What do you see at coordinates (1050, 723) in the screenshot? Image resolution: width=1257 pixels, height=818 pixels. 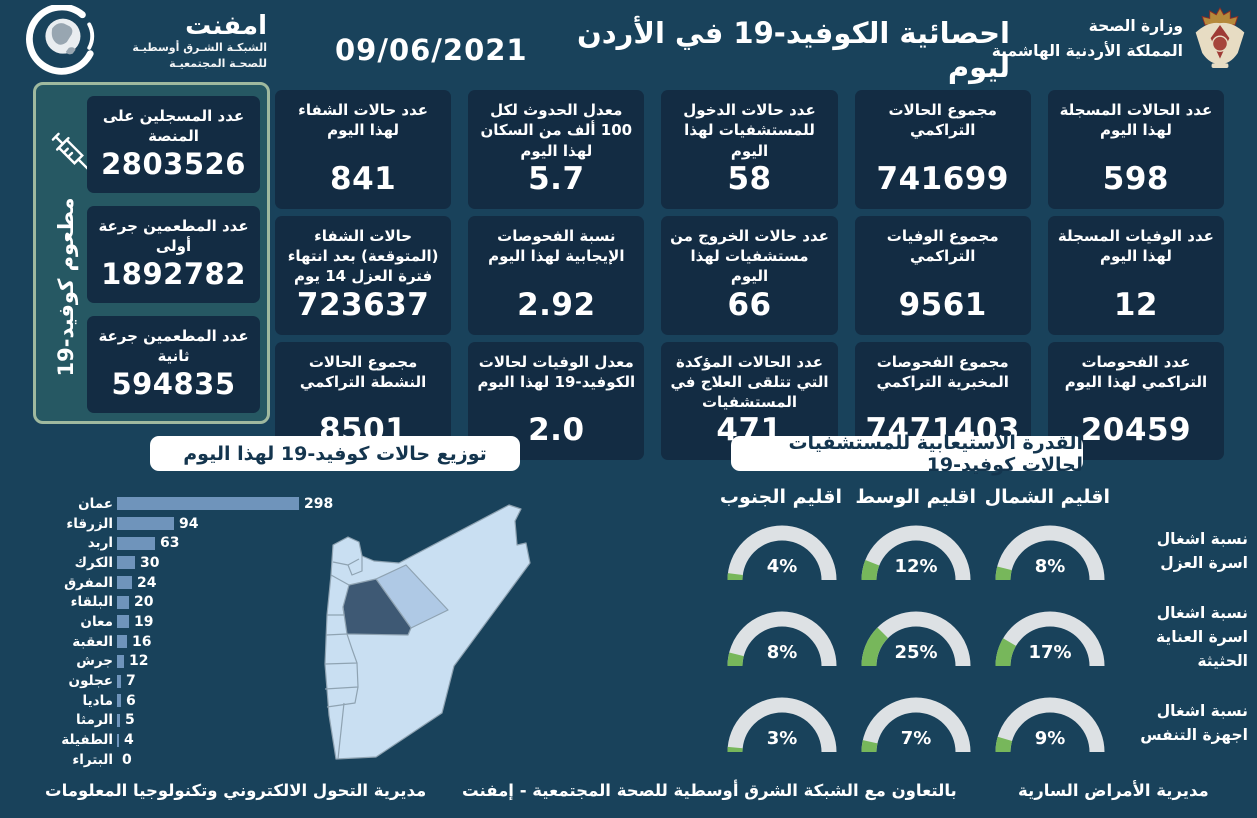 I see `gauge: 9%` at bounding box center [1050, 723].